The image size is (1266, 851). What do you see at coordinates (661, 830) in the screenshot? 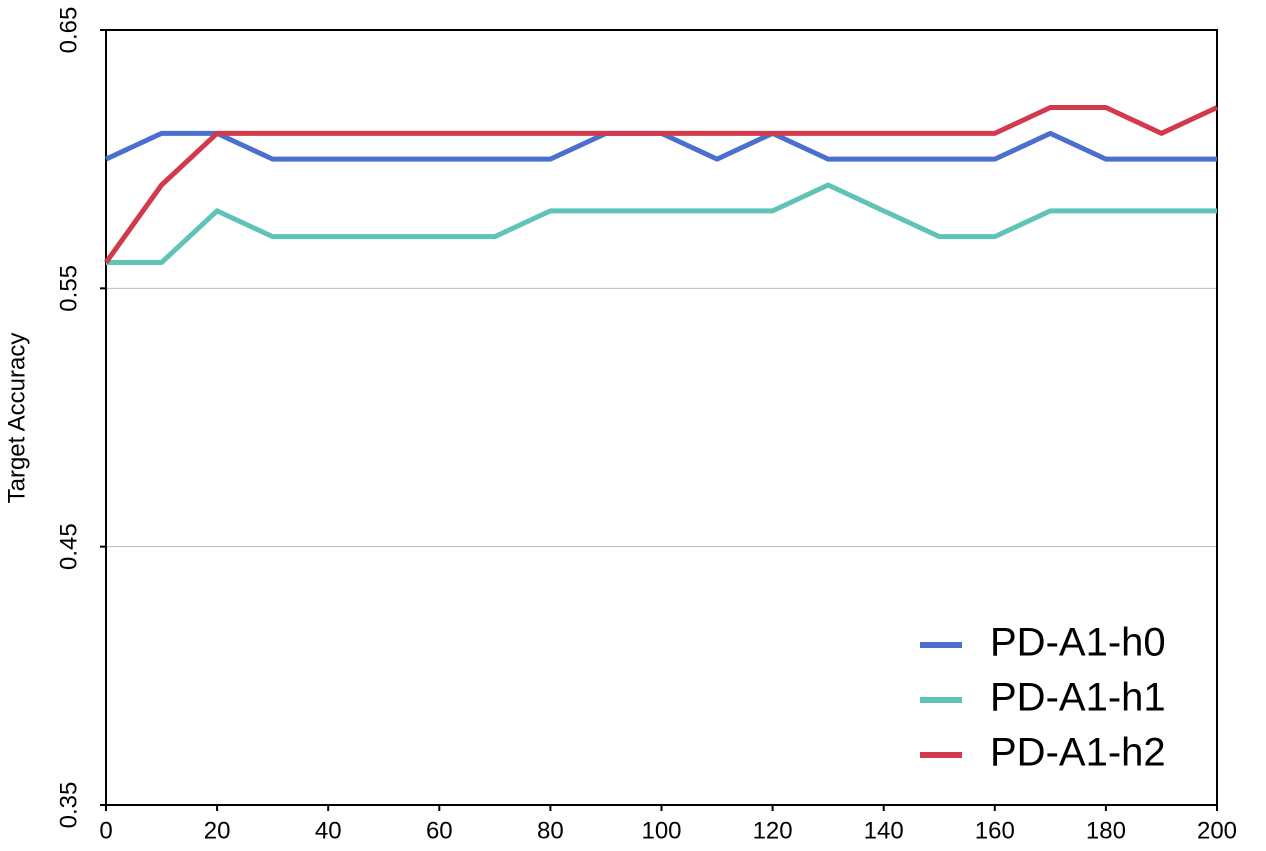
I see `x-tick-label: 100` at bounding box center [661, 830].